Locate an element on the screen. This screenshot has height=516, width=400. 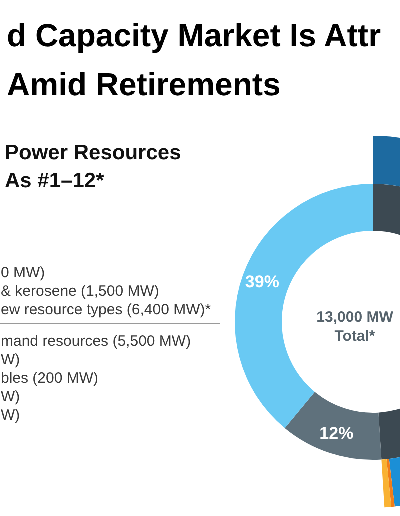
text: 0 MW) is located at coordinates (23, 273).